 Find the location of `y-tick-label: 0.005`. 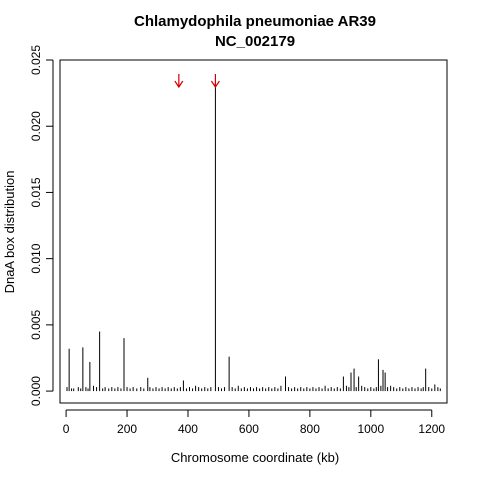

y-tick-label: 0.005 is located at coordinates (36, 325).